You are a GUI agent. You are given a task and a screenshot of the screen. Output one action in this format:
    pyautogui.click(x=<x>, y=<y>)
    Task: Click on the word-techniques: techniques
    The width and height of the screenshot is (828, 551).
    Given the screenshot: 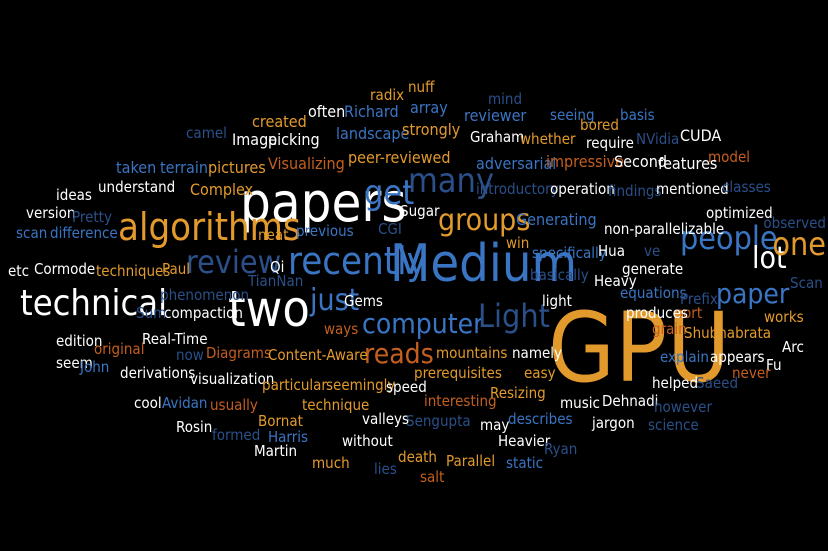 What is the action you would take?
    pyautogui.click(x=133, y=271)
    